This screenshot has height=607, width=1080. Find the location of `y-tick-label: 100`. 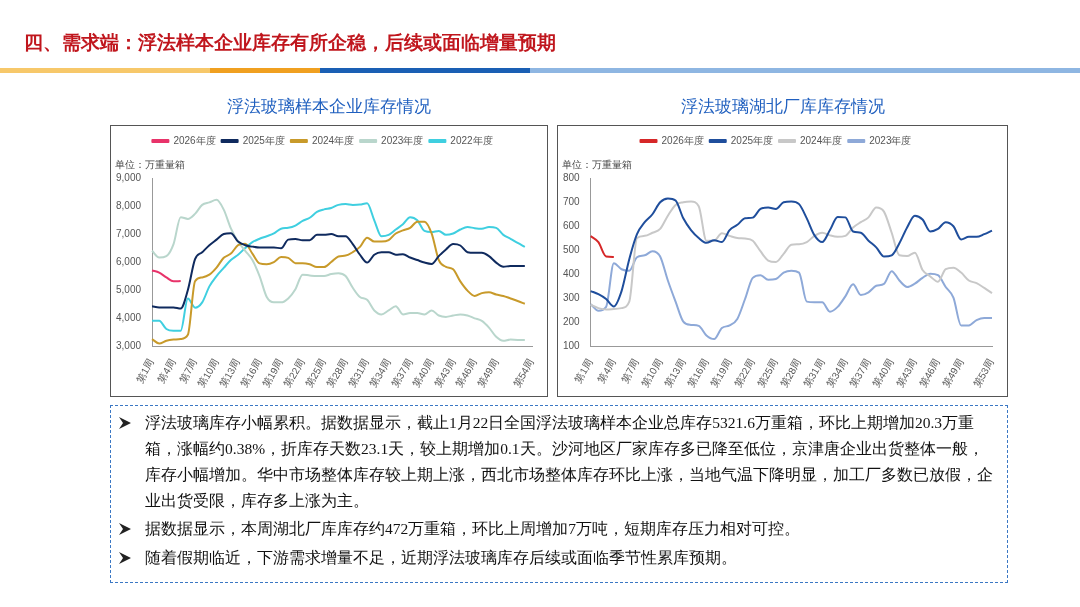

y-tick-label: 100 is located at coordinates (572, 345).